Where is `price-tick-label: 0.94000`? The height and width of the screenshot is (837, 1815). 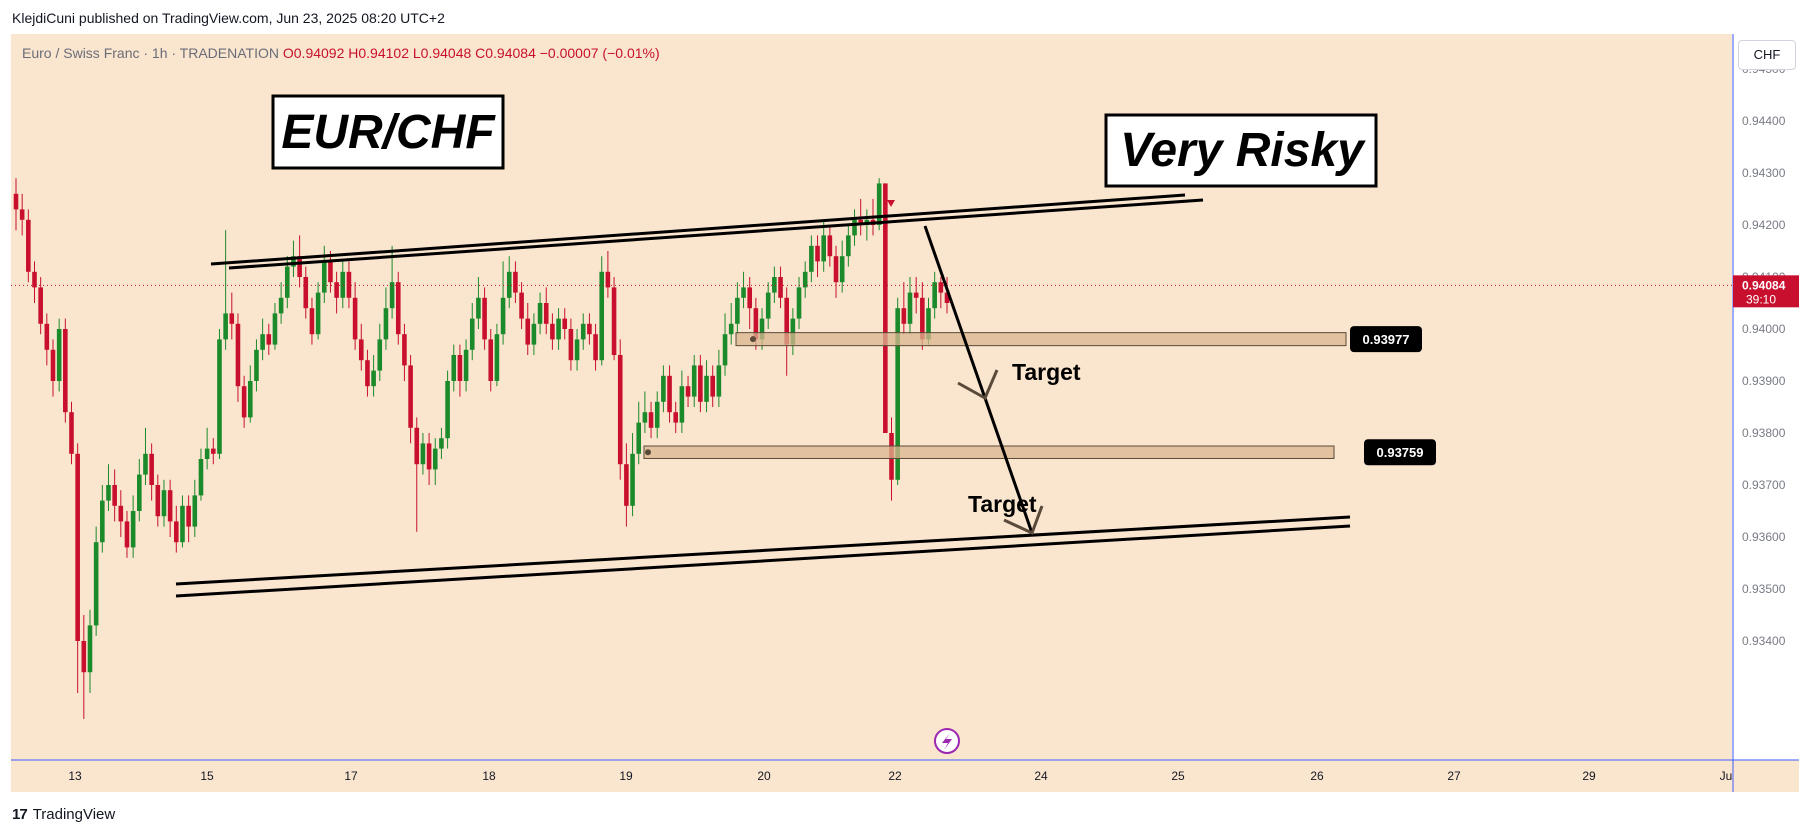
price-tick-label: 0.94000 is located at coordinates (1764, 329).